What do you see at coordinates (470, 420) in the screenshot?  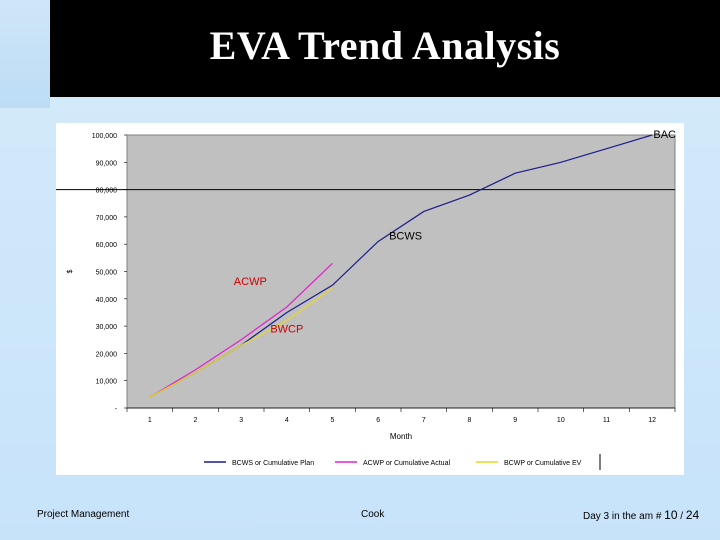 I see `x-tick-label: 8` at bounding box center [470, 420].